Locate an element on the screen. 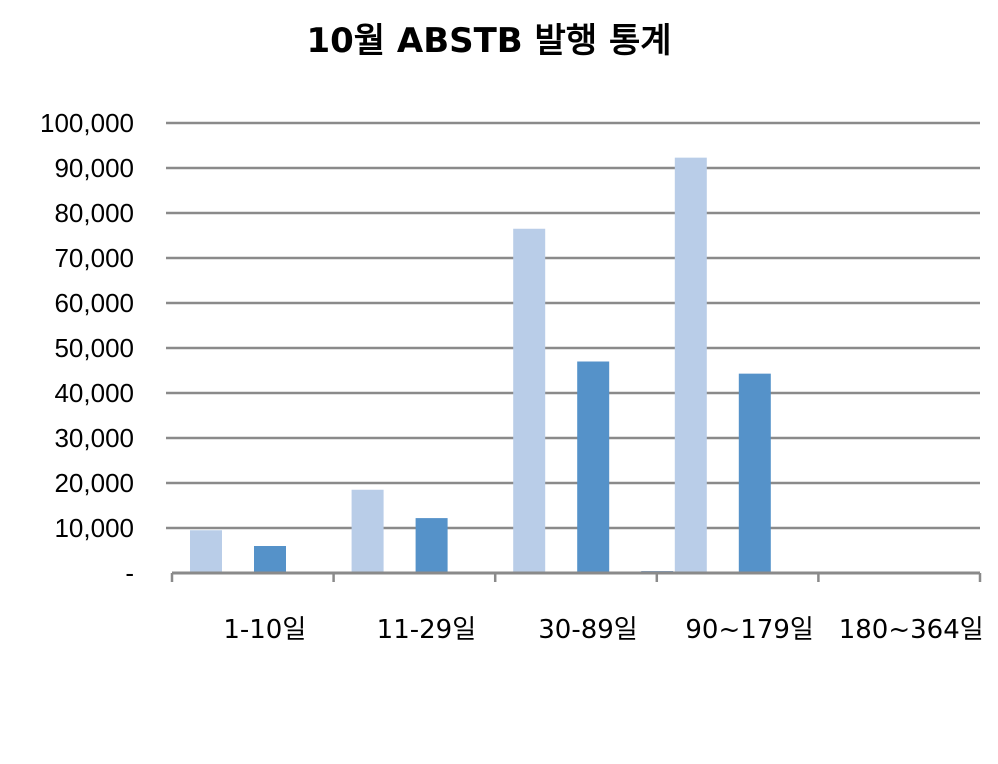 The image size is (998, 764). x-category-label: 30-89일 is located at coordinates (587, 630).